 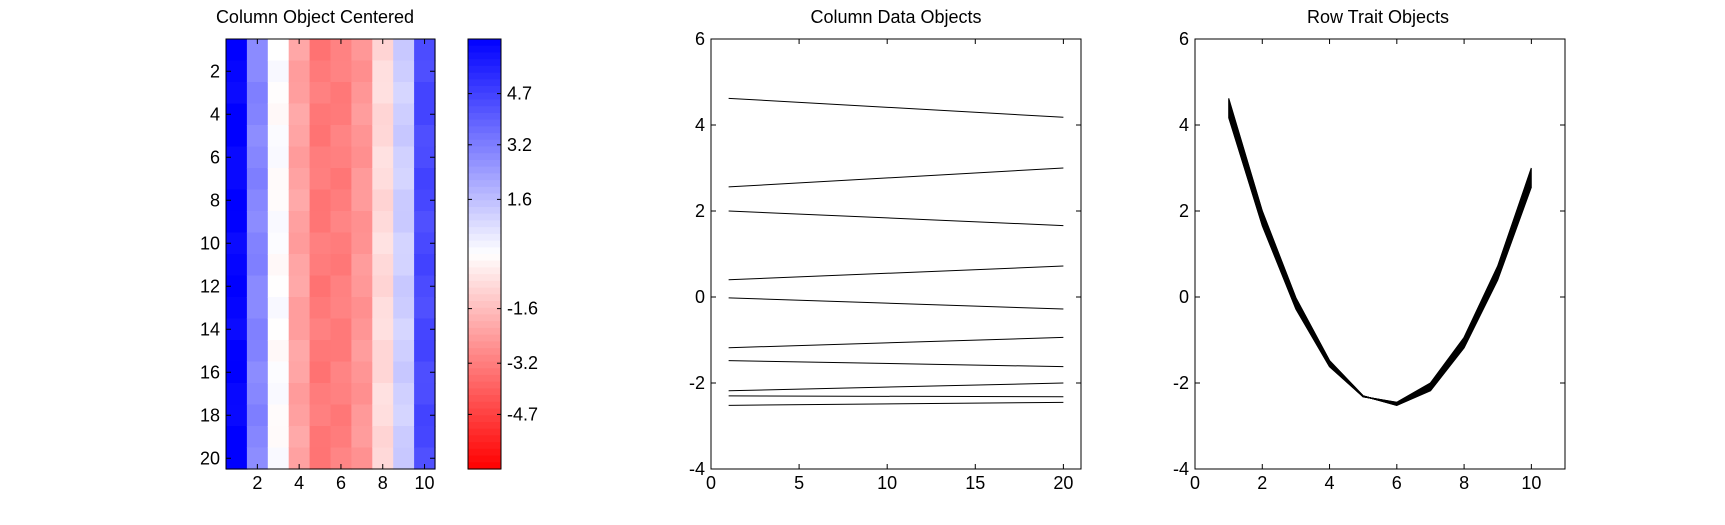 What do you see at coordinates (215, 200) in the screenshot?
I see `y-tick-label: 8` at bounding box center [215, 200].